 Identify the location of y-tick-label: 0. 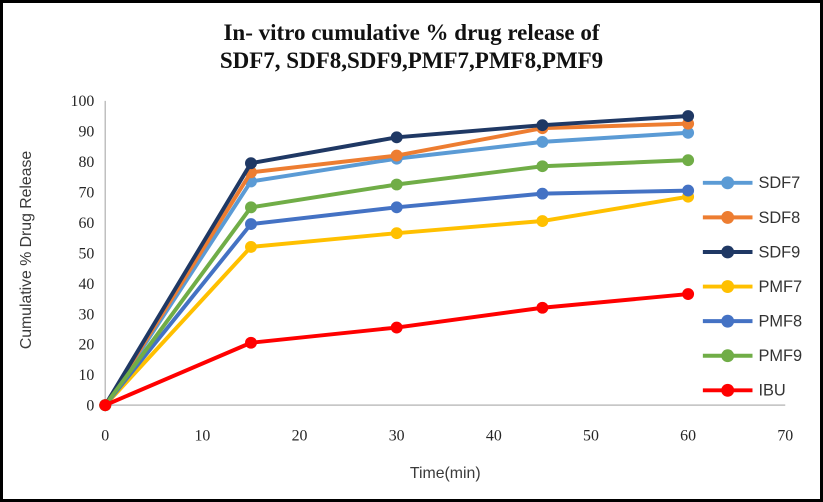
(90, 406).